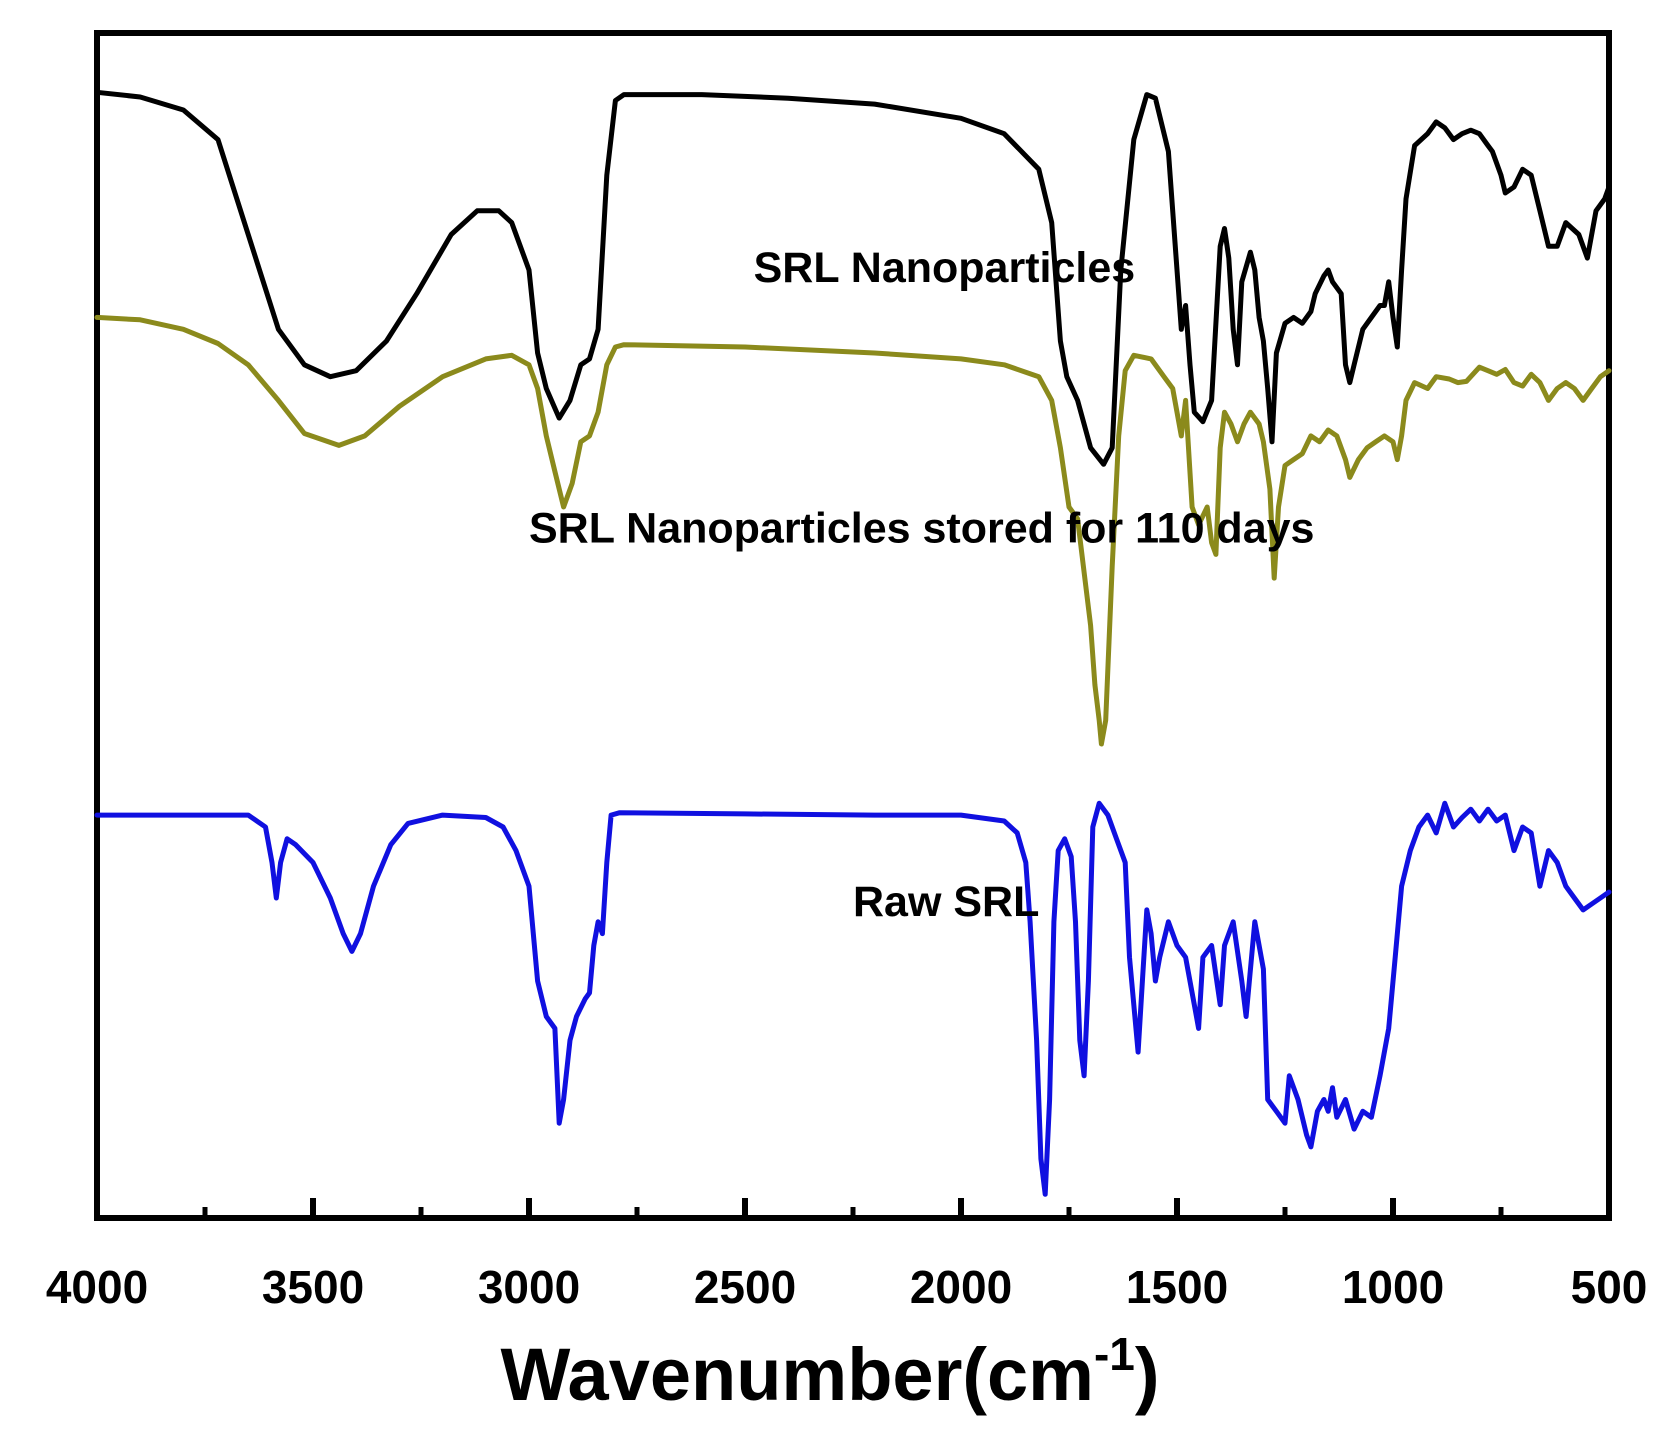 The width and height of the screenshot is (1664, 1451). What do you see at coordinates (1609, 1287) in the screenshot?
I see `x-tick-label: 500` at bounding box center [1609, 1287].